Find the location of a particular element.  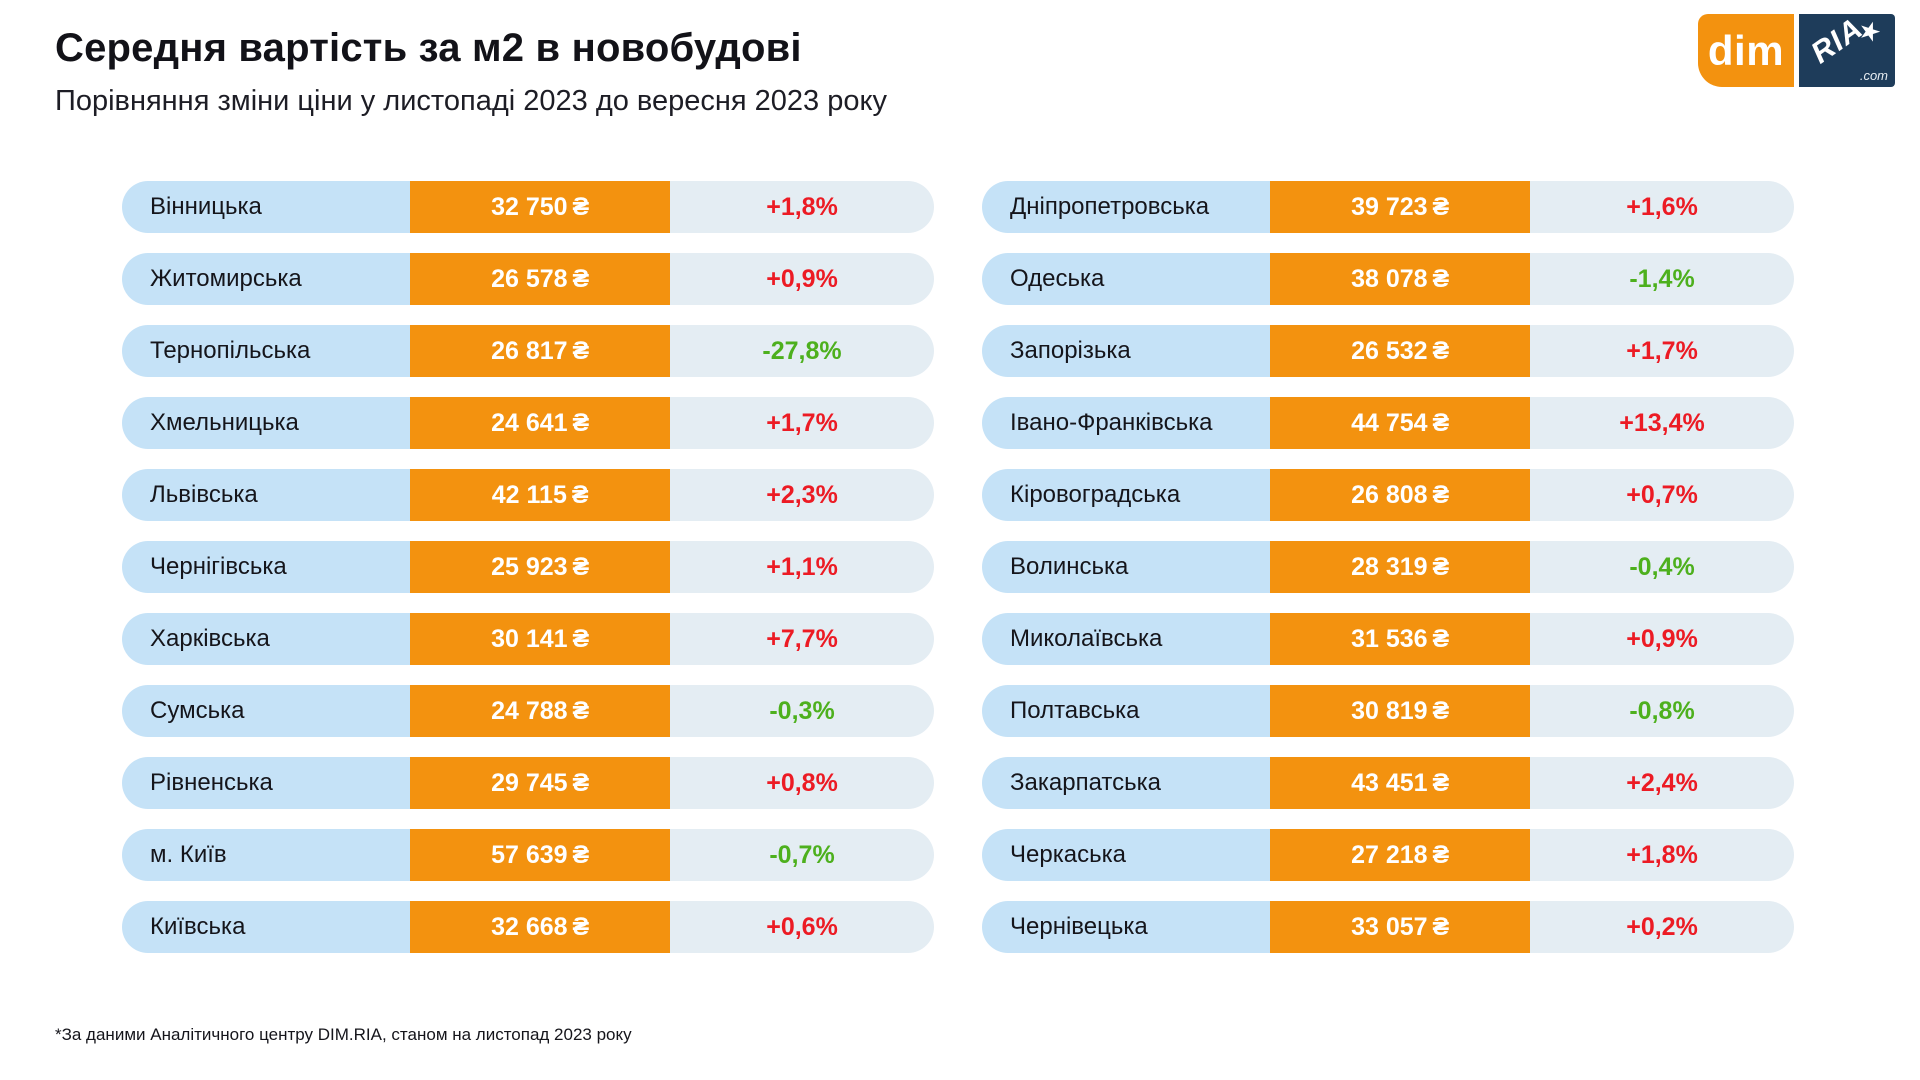

price-value: 28 319 ₴ is located at coordinates (1400, 567).